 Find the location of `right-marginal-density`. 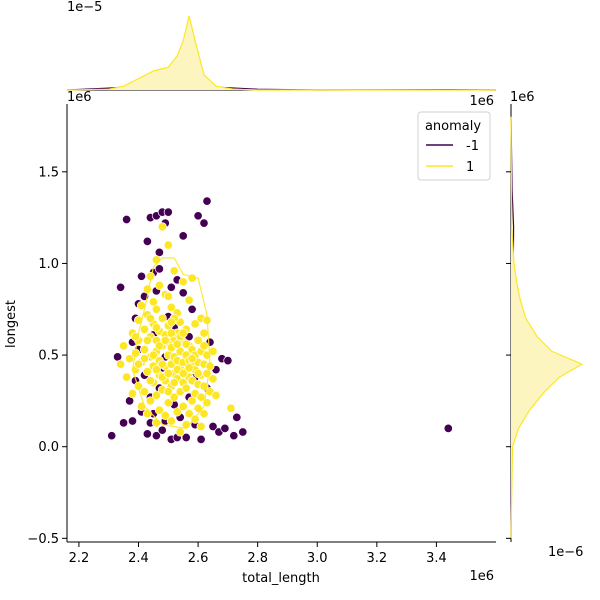

right-marginal-density is located at coordinates (545, 323).